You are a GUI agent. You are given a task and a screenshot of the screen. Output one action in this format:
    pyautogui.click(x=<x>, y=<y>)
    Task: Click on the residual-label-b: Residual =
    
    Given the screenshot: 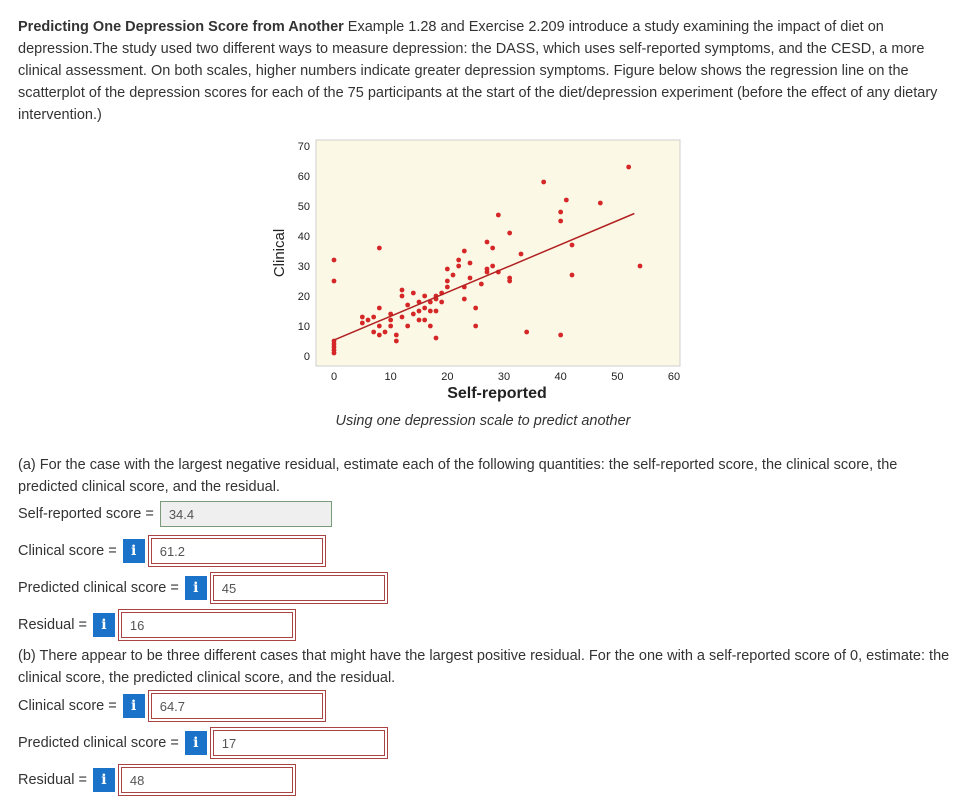 What is the action you would take?
    pyautogui.click(x=52, y=780)
    